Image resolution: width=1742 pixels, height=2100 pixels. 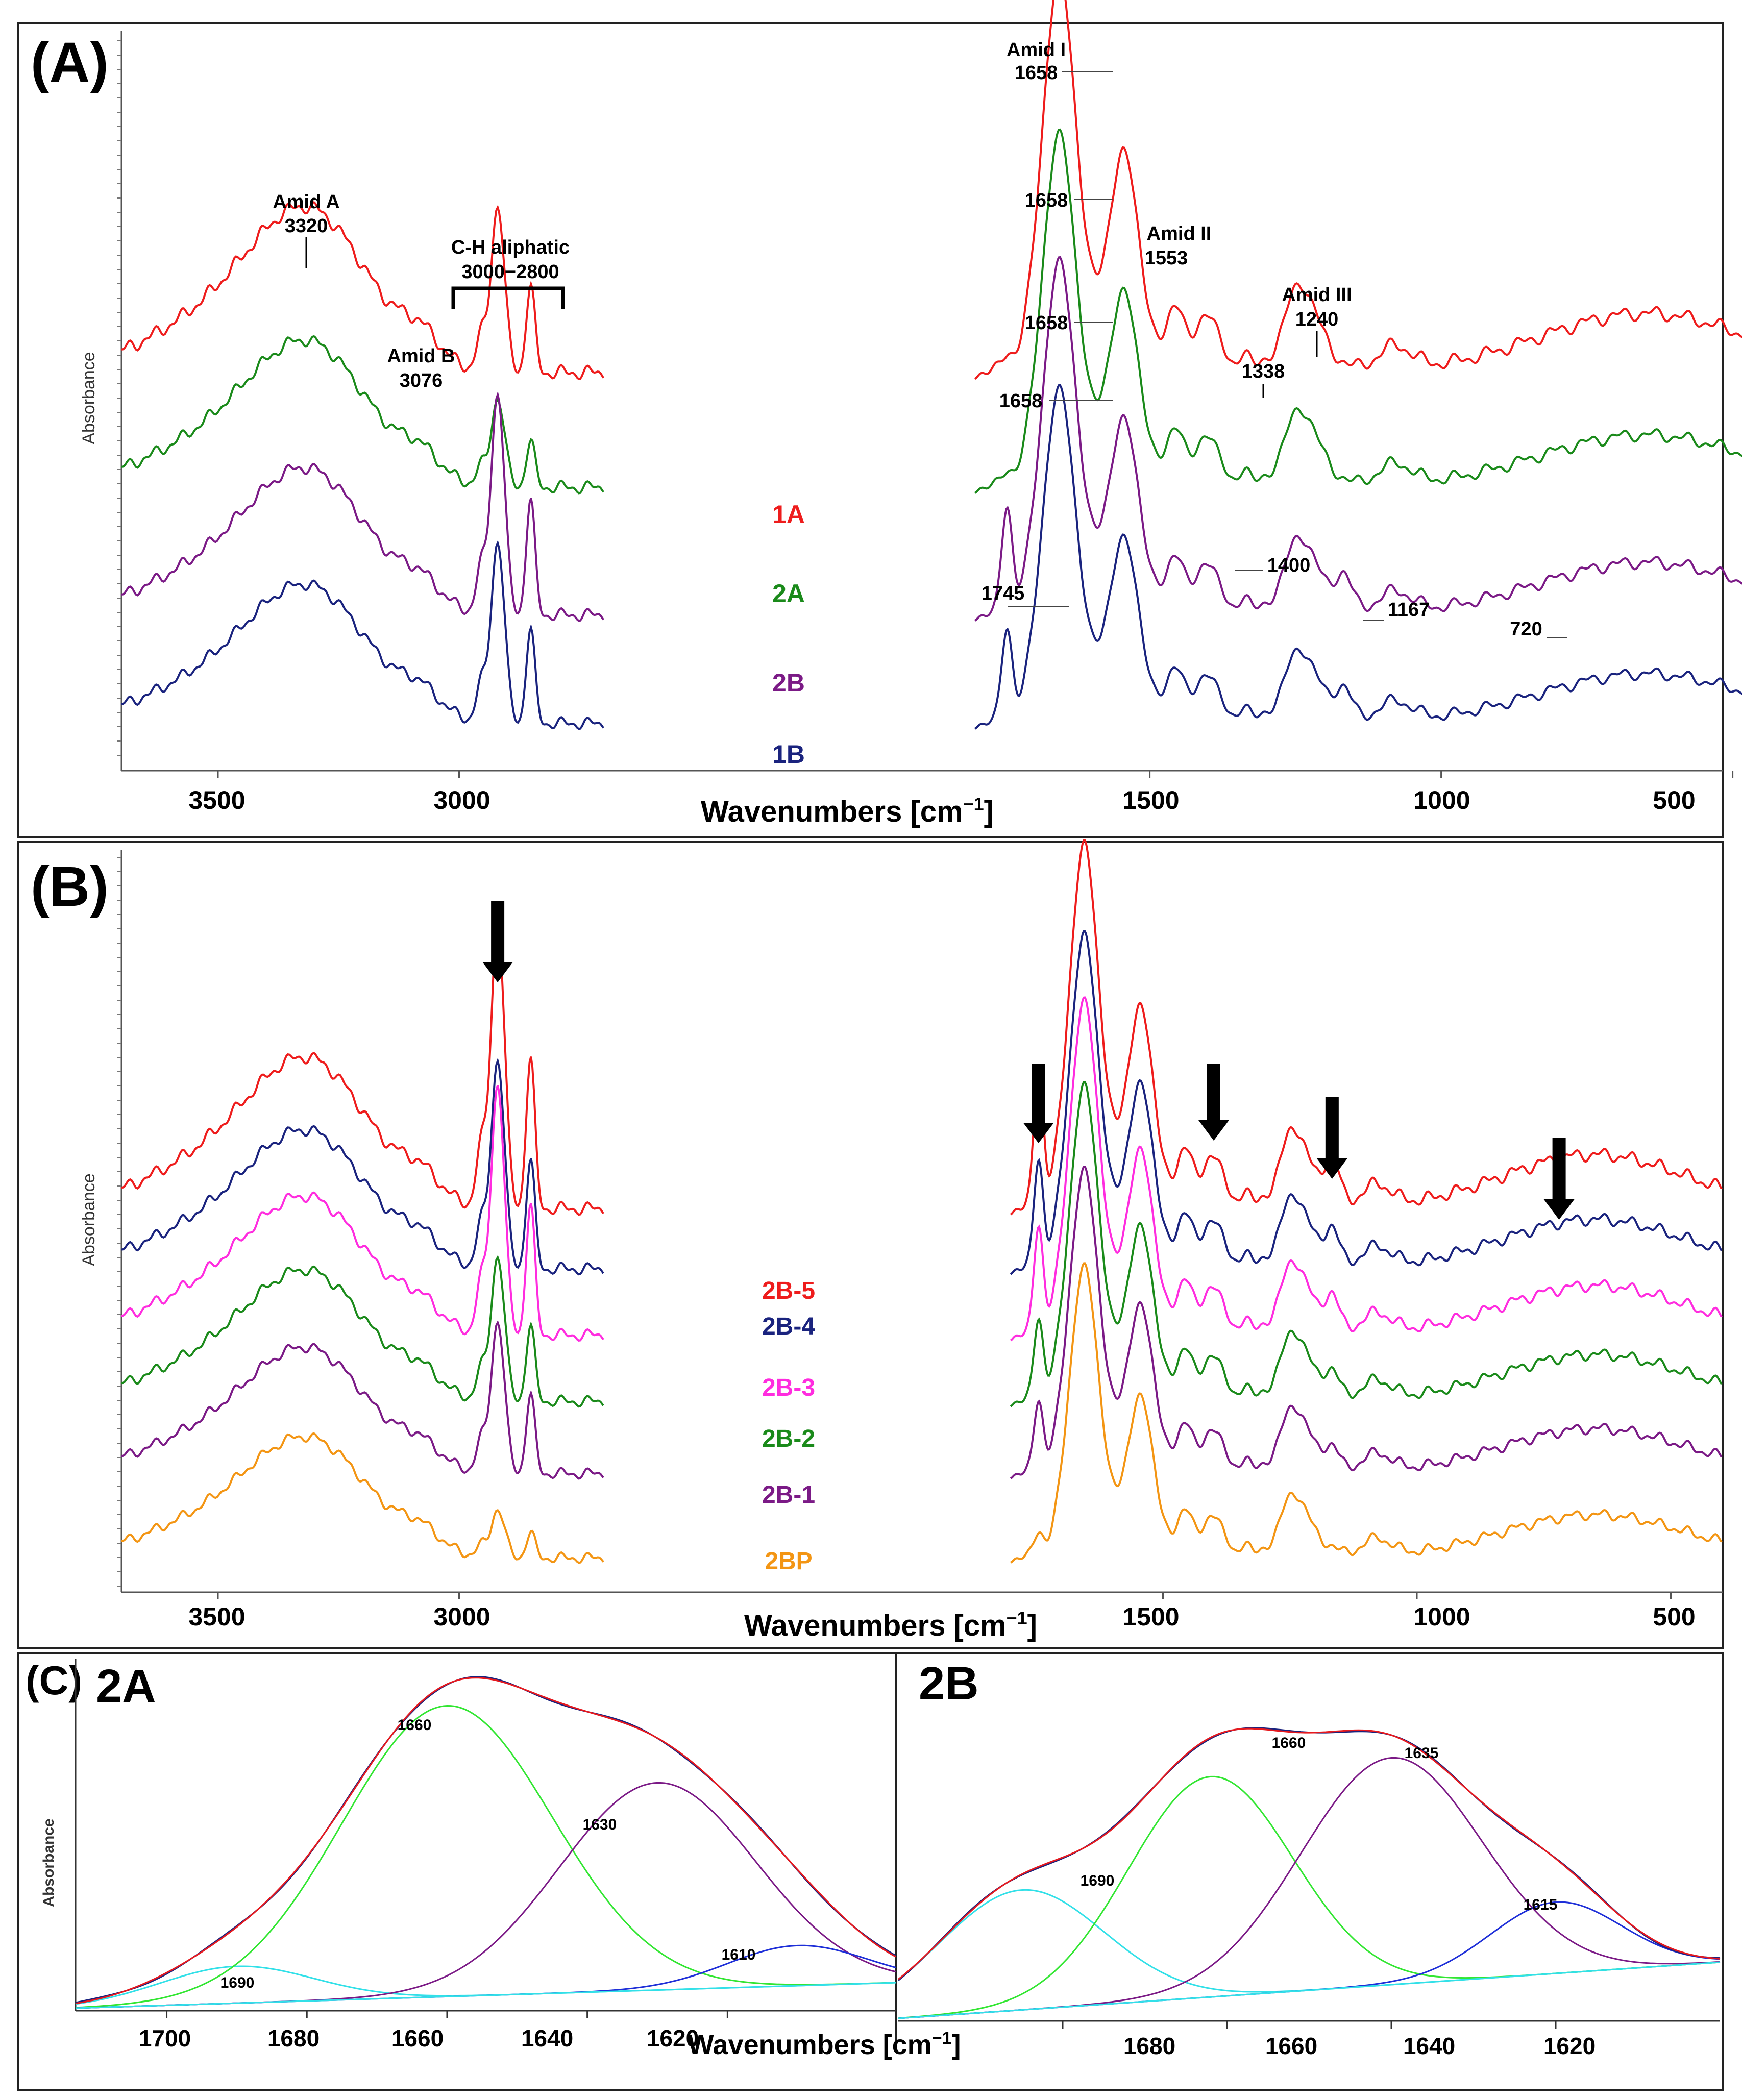 I want to click on legend-2B-1: 2B-1, so click(x=788, y=1495).